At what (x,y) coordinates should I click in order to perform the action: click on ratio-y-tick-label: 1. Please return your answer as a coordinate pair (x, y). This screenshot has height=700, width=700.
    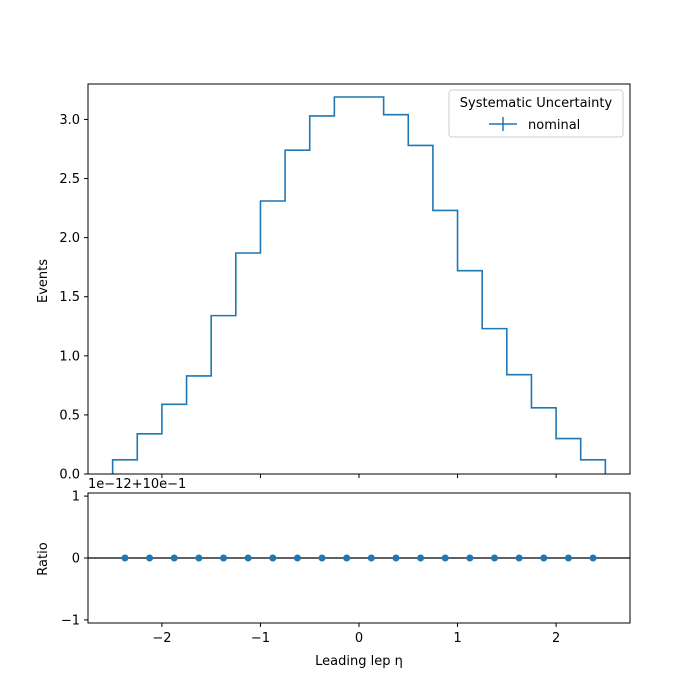
    Looking at the image, I should click on (76, 497).